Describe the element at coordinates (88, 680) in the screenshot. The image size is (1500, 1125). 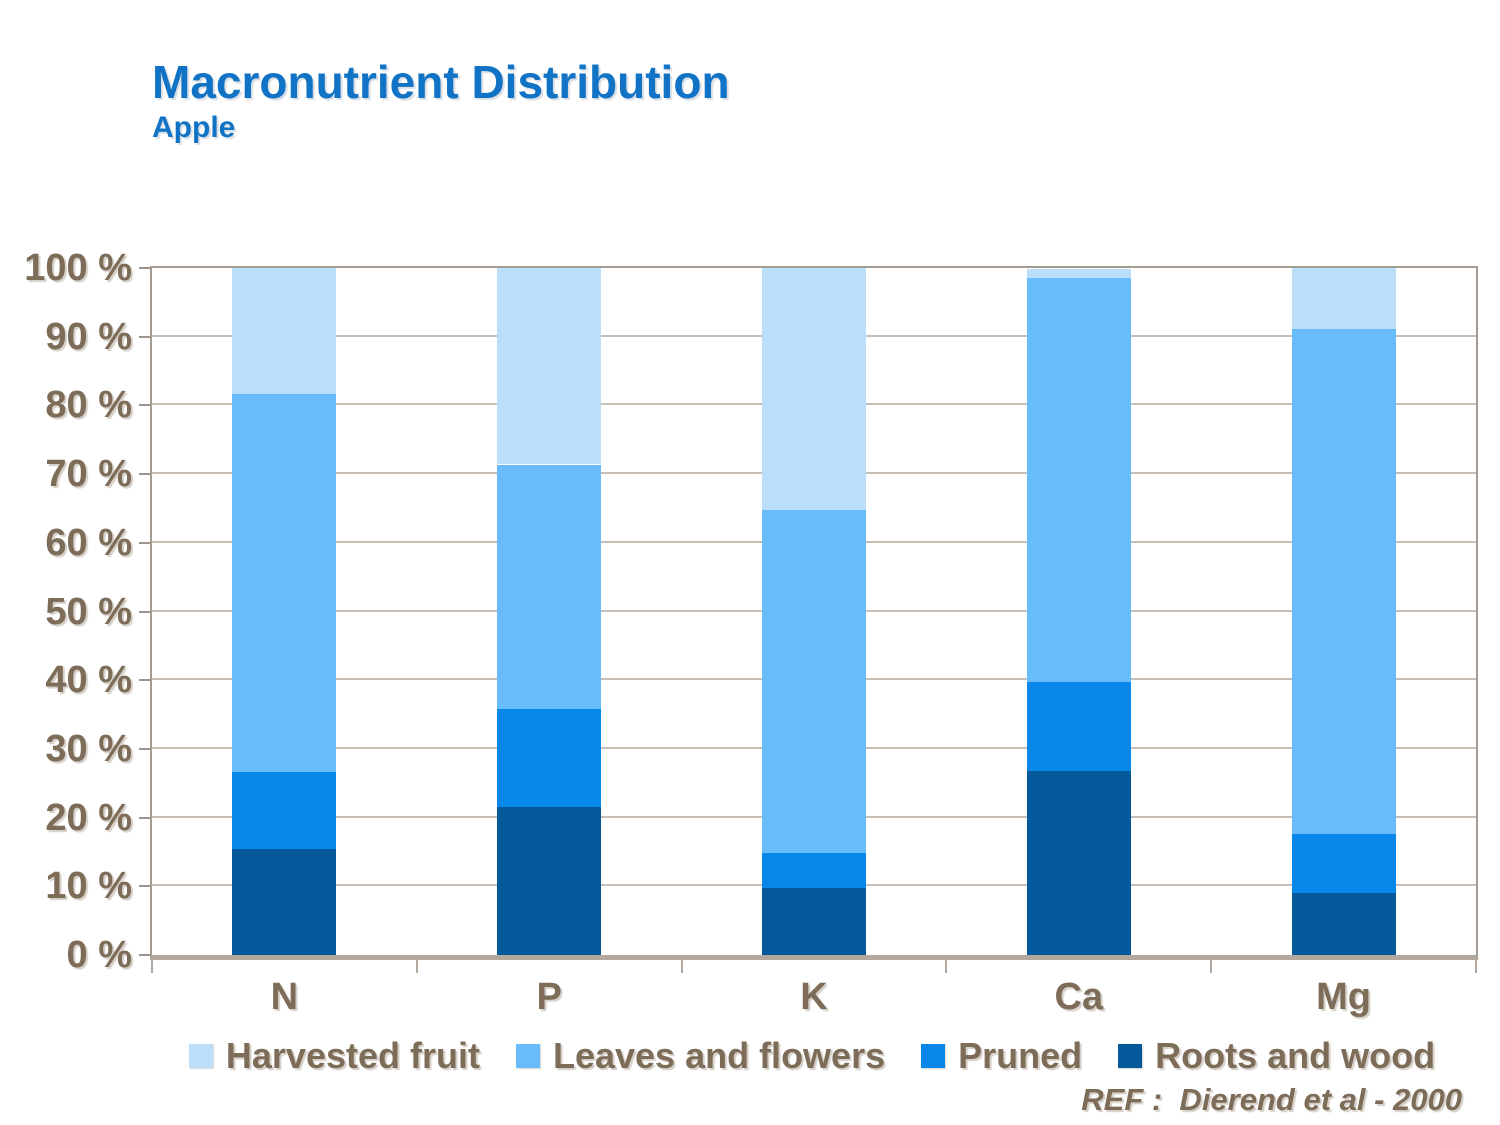
I see `y-axis-label-40: 40 %` at that location.